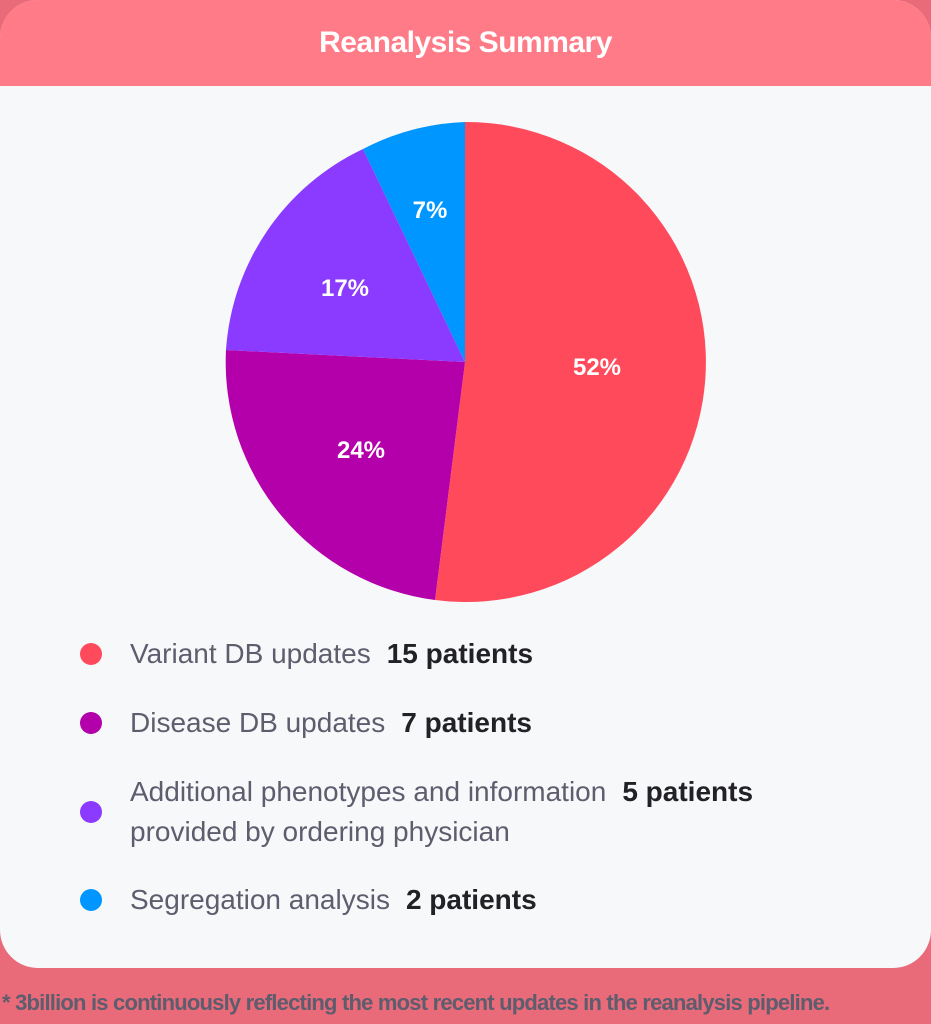 The width and height of the screenshot is (931, 1024). What do you see at coordinates (471, 899) in the screenshot?
I see `legend-count: 2 patients` at bounding box center [471, 899].